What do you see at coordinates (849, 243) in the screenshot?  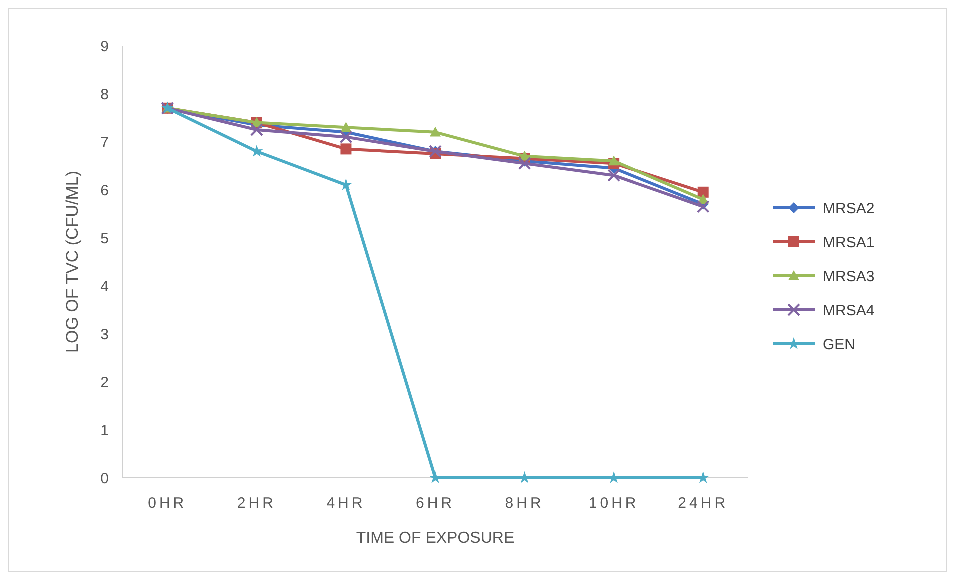 I see `legend-label: MRSA1` at bounding box center [849, 243].